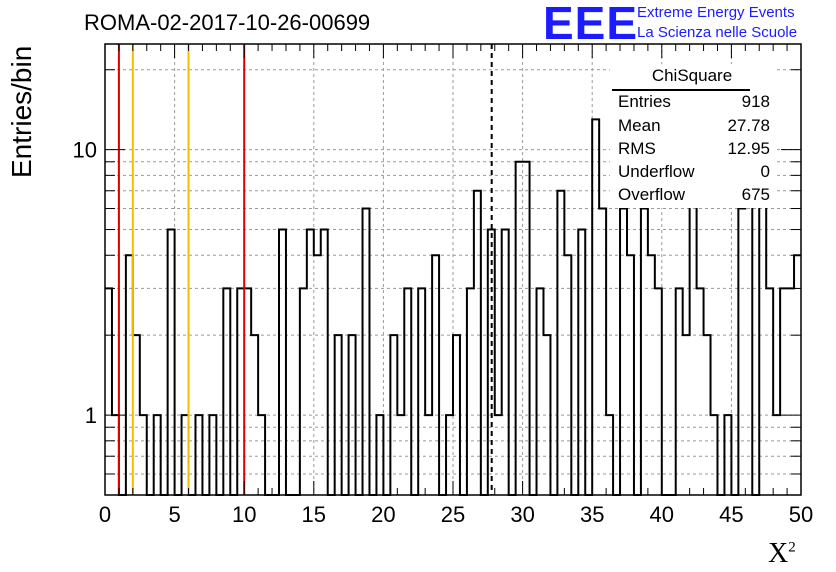 This screenshot has width=836, height=572. I want to click on x-tick-label: 30, so click(522, 514).